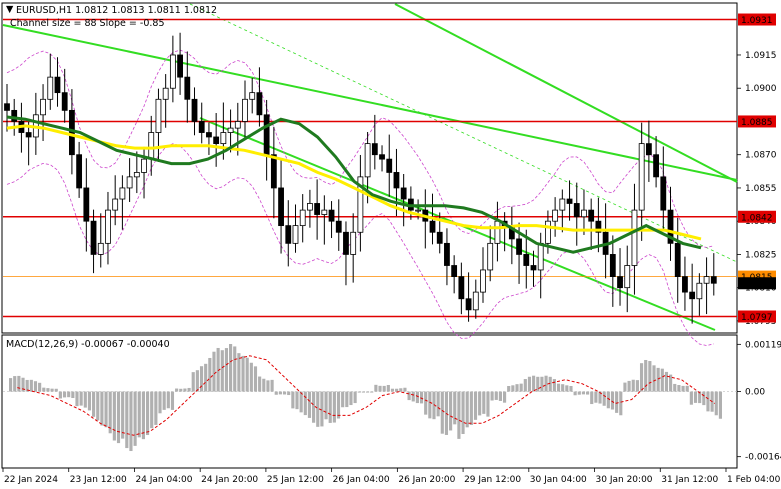 This screenshot has height=489, width=781. Describe the element at coordinates (31, 480) in the screenshot. I see `time-tick-label: 22 Jan 2024` at that location.